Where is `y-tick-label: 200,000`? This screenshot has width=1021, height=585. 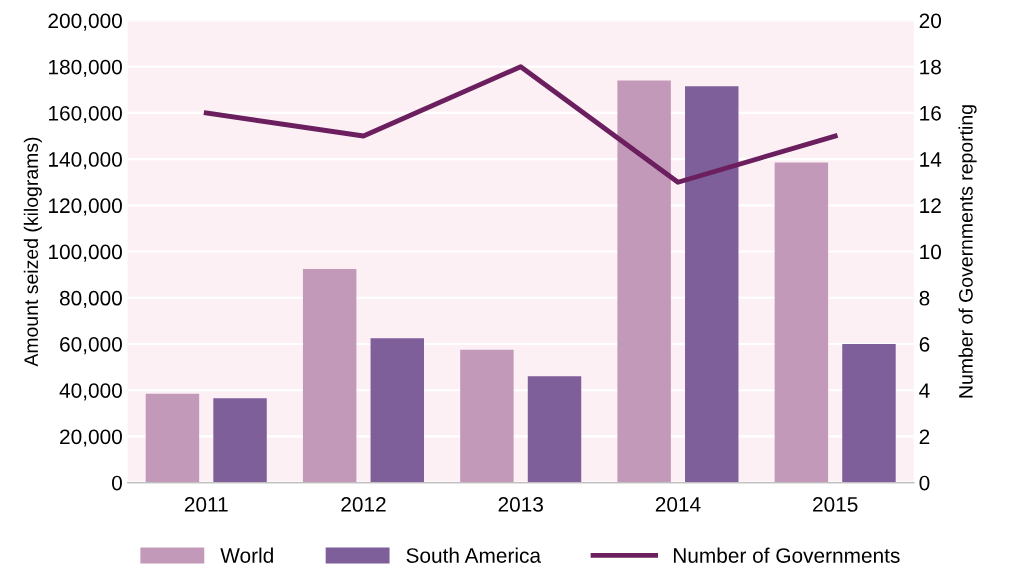 y-tick-label: 200,000 is located at coordinates (85, 22).